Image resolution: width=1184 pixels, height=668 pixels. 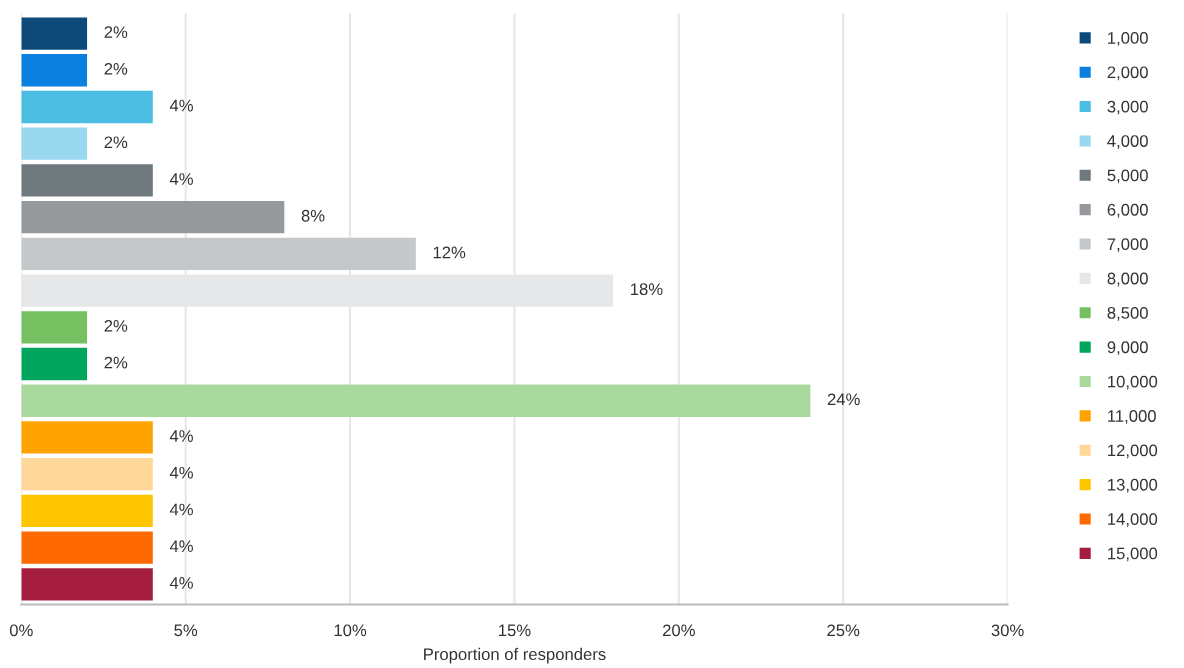 I want to click on legend-label: 3,000, so click(x=1127, y=107).